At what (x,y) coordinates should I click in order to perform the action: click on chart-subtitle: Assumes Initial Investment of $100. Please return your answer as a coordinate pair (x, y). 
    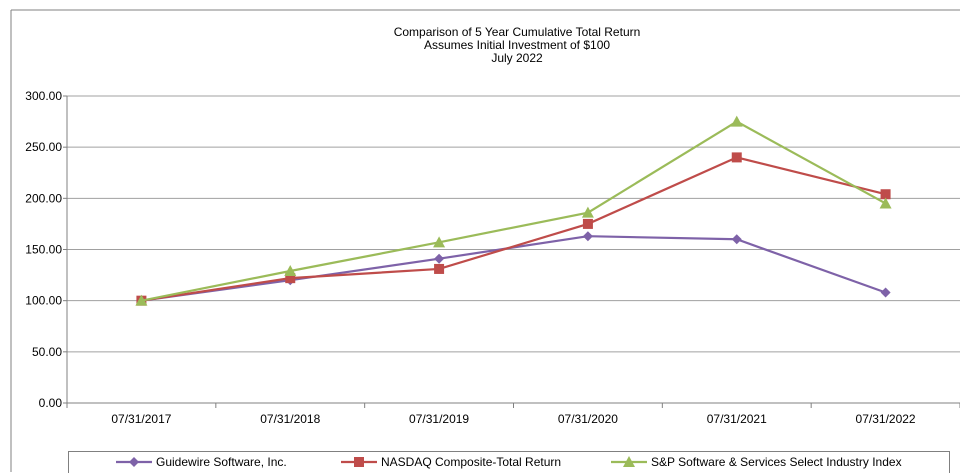
    Looking at the image, I should click on (517, 45).